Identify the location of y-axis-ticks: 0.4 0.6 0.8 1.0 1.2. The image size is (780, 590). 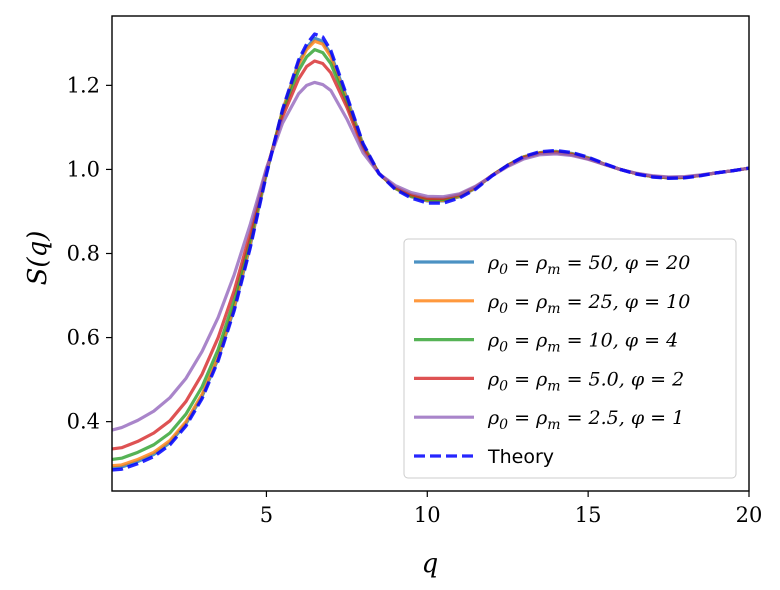
(89, 253).